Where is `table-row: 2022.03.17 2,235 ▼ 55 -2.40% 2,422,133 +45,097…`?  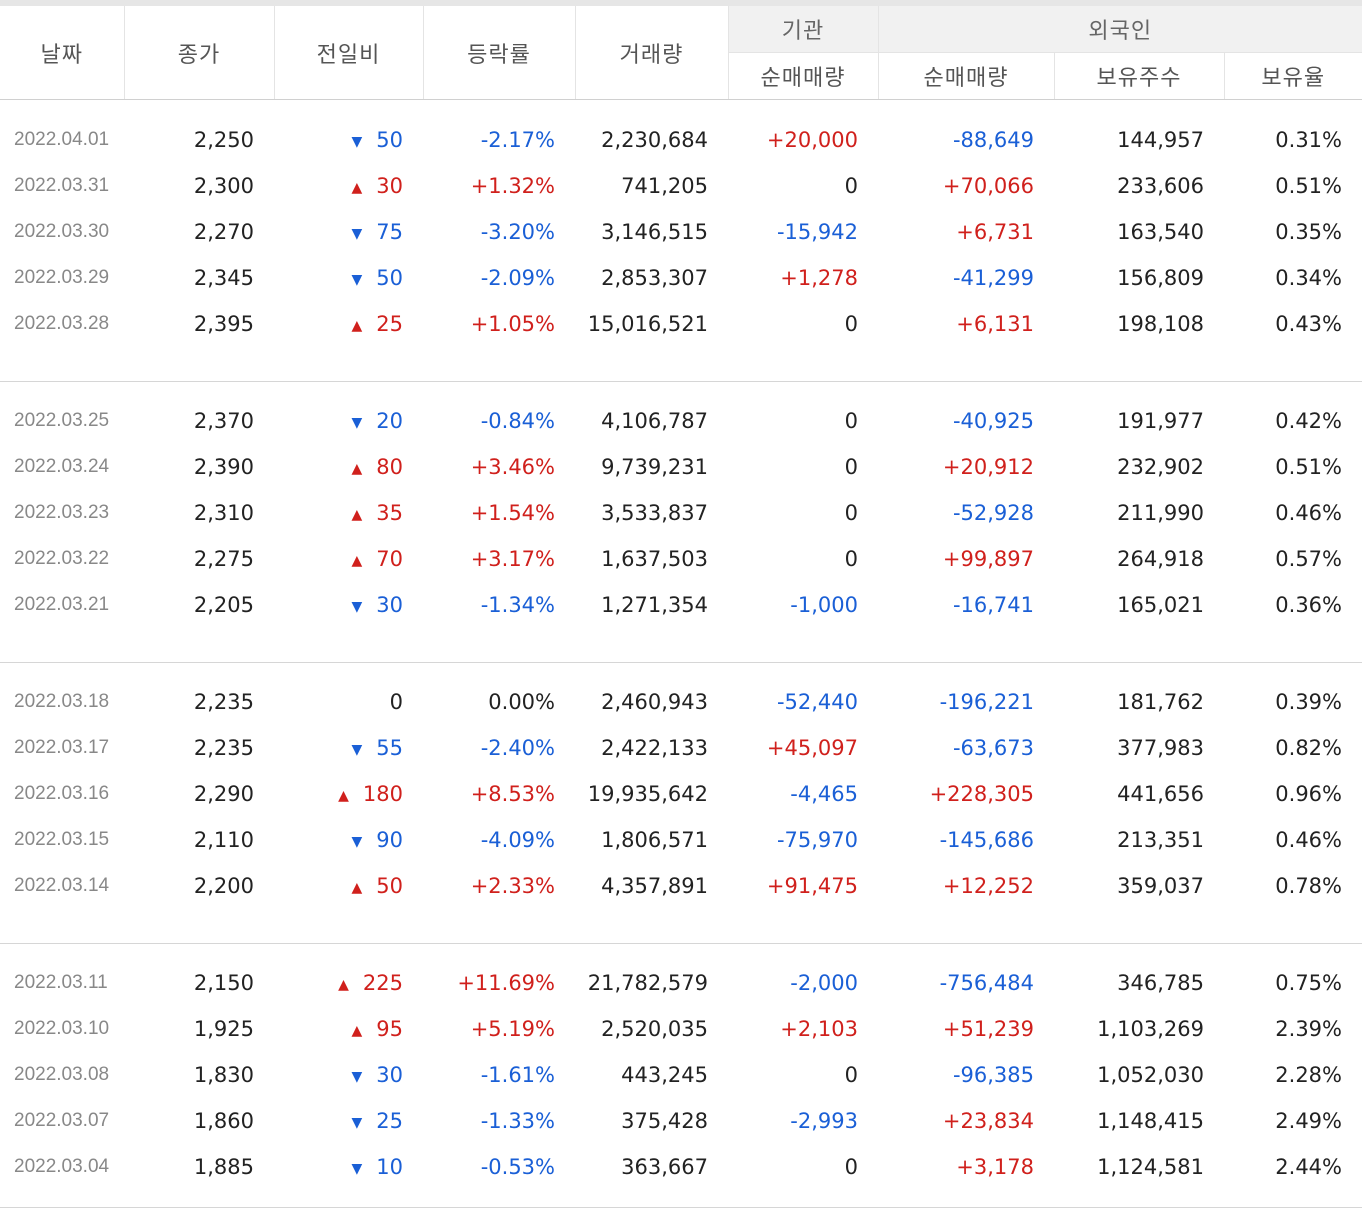 table-row: 2022.03.17 2,235 ▼ 55 -2.40% 2,422,133 +45,097… is located at coordinates (681, 748).